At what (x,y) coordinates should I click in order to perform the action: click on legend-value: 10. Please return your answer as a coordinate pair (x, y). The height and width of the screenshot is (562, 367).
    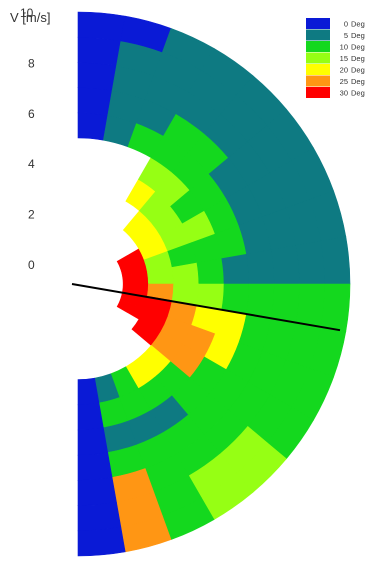
    Looking at the image, I should click on (344, 47).